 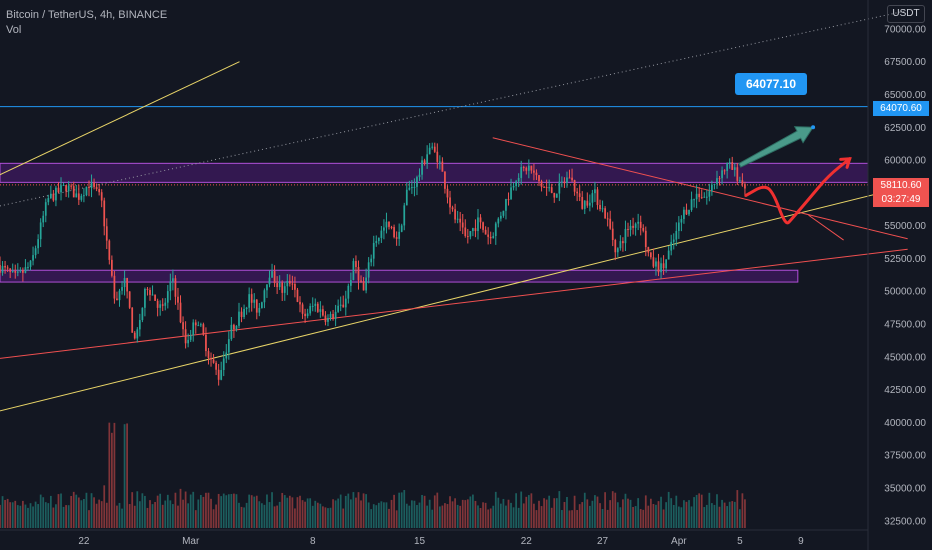 I want to click on trendline, so click(x=700, y=188).